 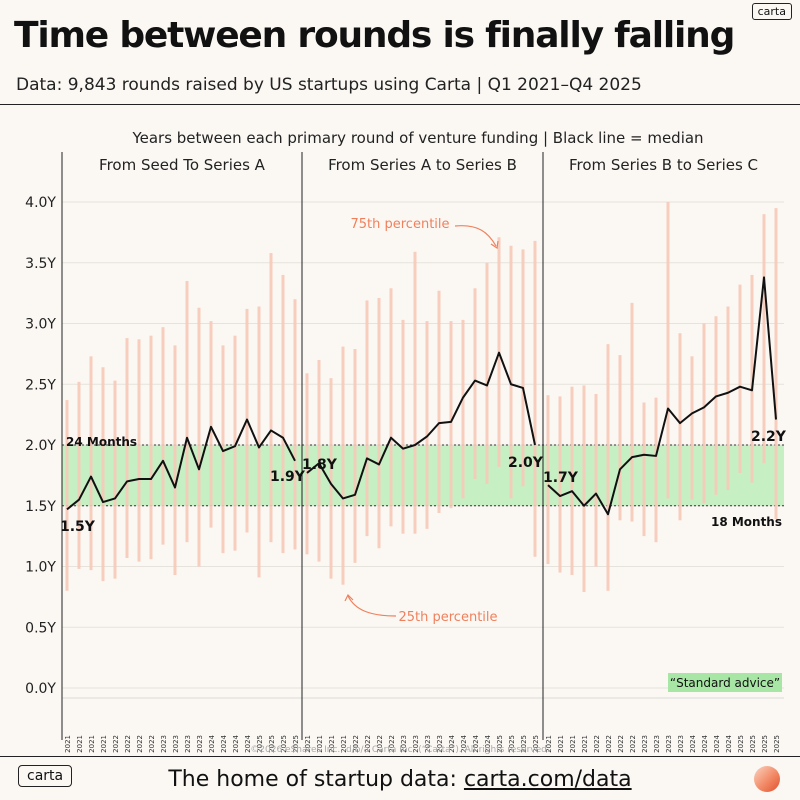 What do you see at coordinates (536, 745) in the screenshot?
I see `x-tick-label: Q4 2025` at bounding box center [536, 745].